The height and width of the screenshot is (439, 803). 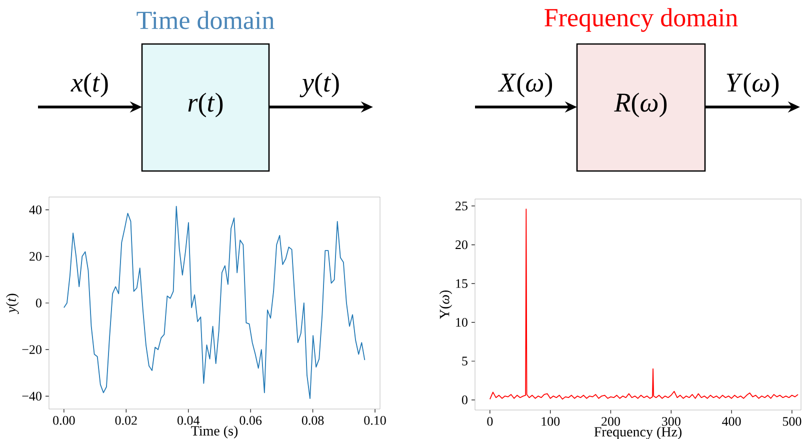 What do you see at coordinates (638, 432) in the screenshot?
I see `x-axis-title: Frequency (Hz)` at bounding box center [638, 432].